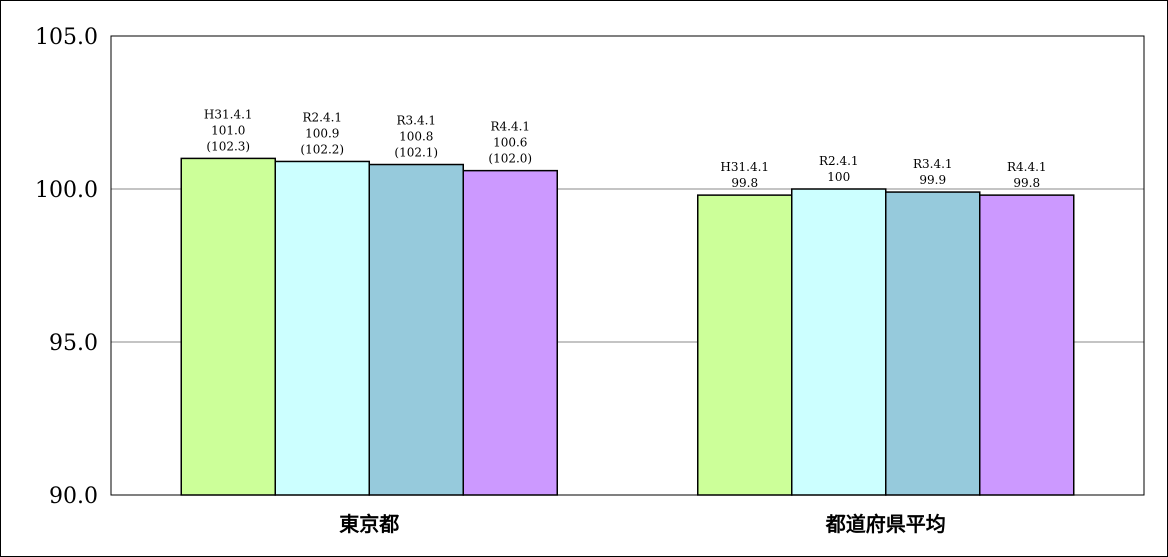 The width and height of the screenshot is (1168, 557). I want to click on y-tick-label: 105.0, so click(66, 37).